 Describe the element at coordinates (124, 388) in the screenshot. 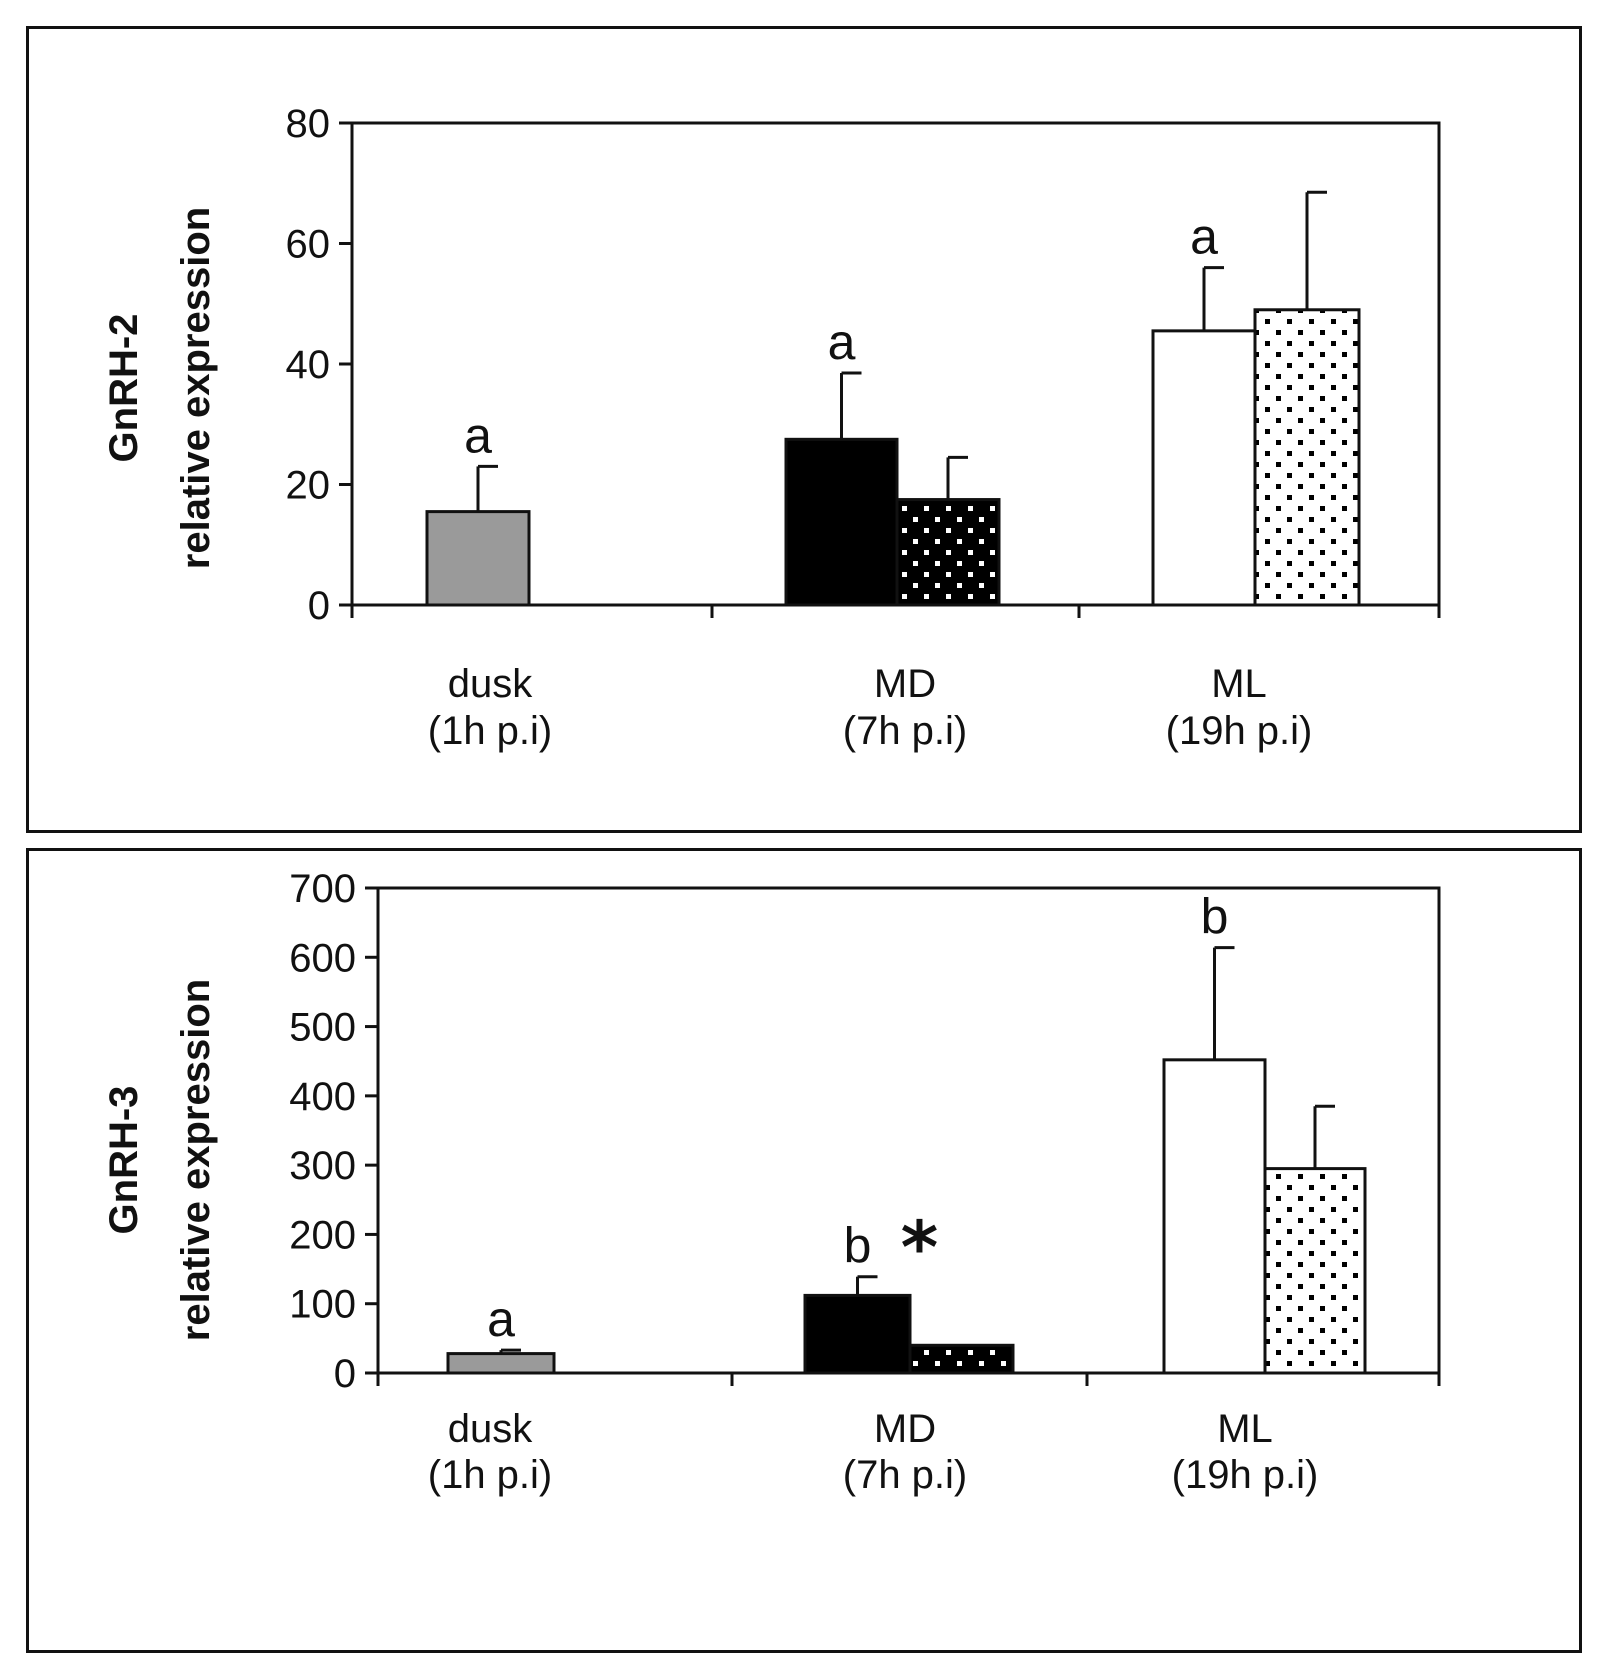

I see `y-axis-label-line1: GnRH-2` at that location.